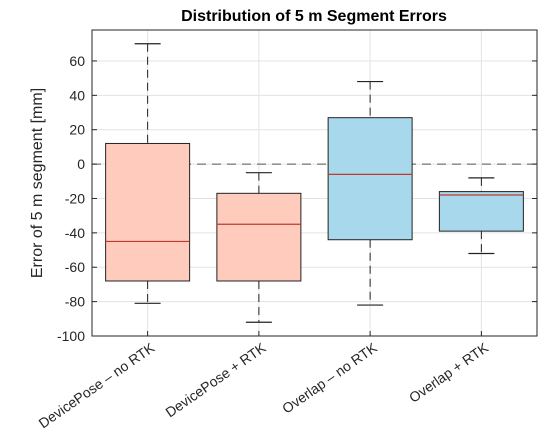  I want to click on y-tick-label: 40, so click(77, 95).